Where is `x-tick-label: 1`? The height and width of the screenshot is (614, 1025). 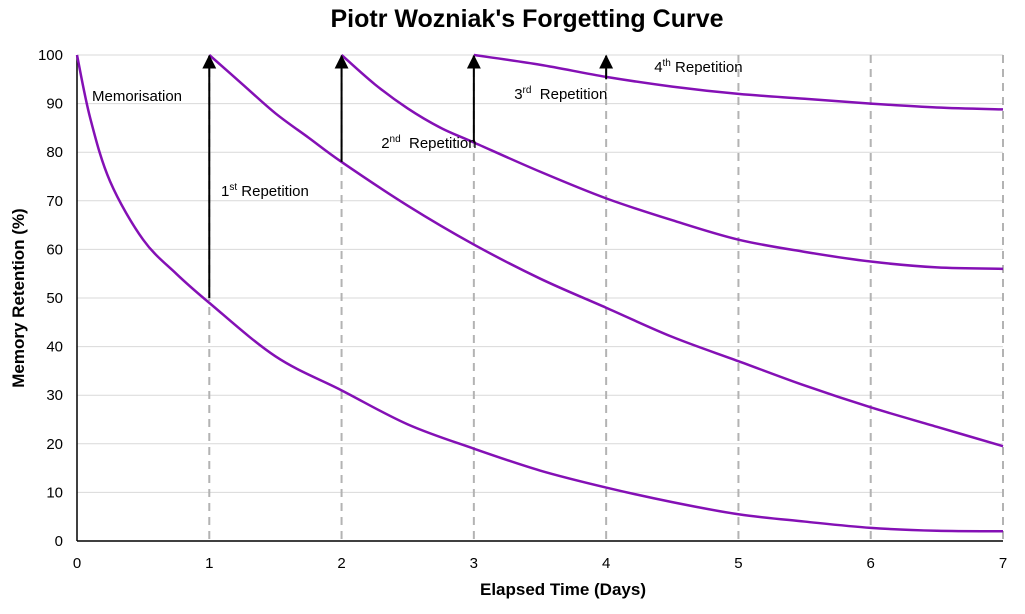
x-tick-label: 1 is located at coordinates (209, 563).